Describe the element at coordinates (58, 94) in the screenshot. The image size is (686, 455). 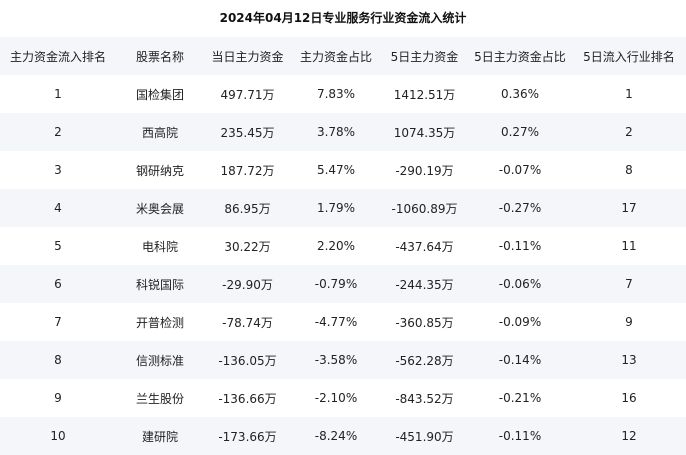
I see `rank-cell: 1` at that location.